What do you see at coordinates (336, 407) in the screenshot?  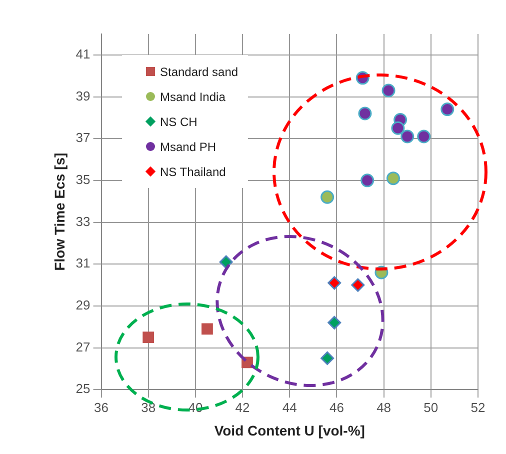 I see `x-tick-label: 46` at bounding box center [336, 407].